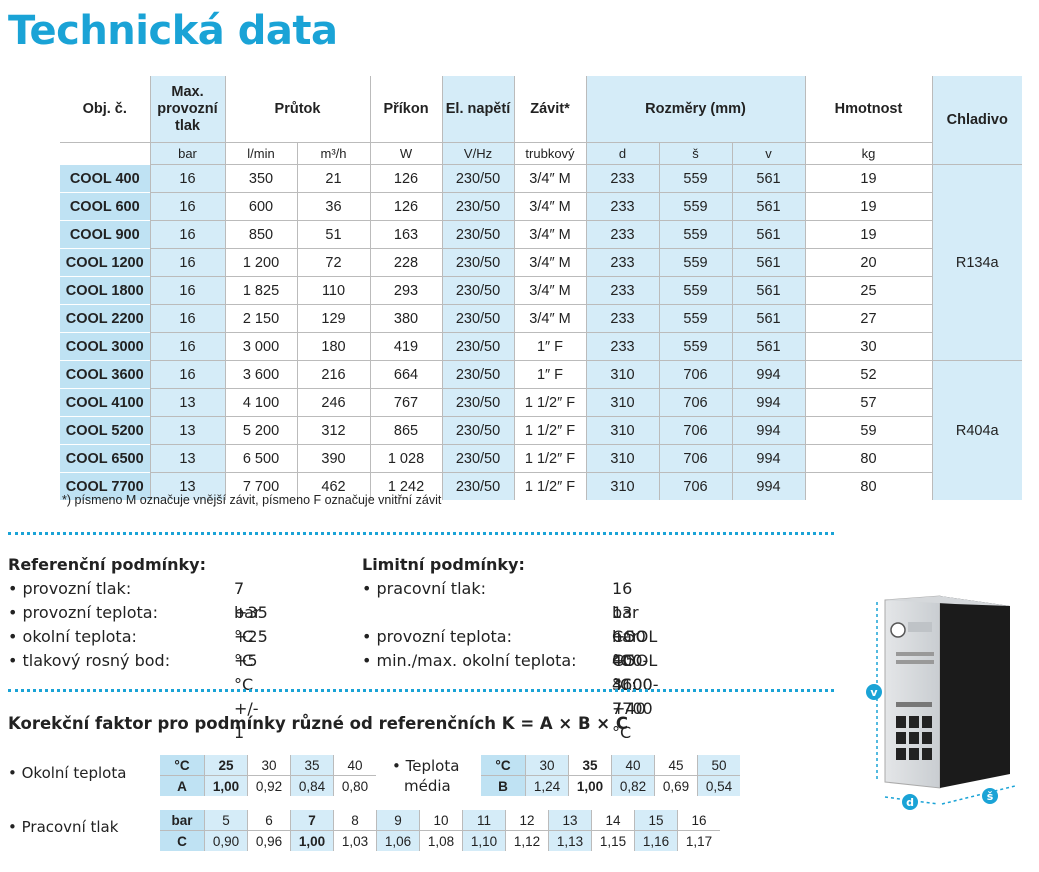 The width and height of the screenshot is (1039, 872). Describe the element at coordinates (187, 109) in the screenshot. I see `header-pressure: Max. provozní tlak` at that location.